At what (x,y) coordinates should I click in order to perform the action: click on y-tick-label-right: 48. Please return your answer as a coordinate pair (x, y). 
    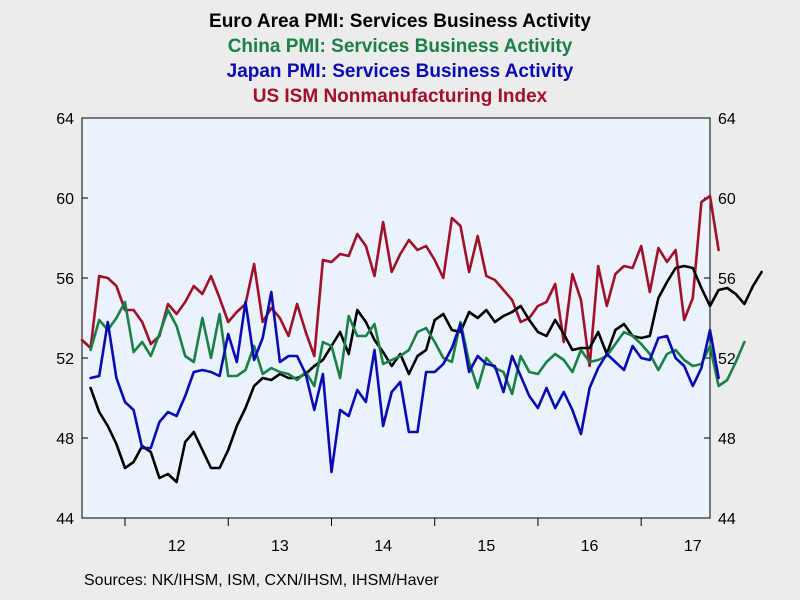
    Looking at the image, I should click on (727, 439).